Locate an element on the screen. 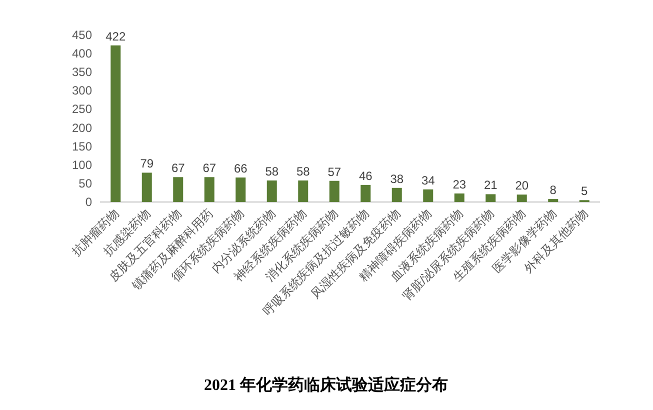 The width and height of the screenshot is (653, 410). y-tick-label: 450 is located at coordinates (82, 35).